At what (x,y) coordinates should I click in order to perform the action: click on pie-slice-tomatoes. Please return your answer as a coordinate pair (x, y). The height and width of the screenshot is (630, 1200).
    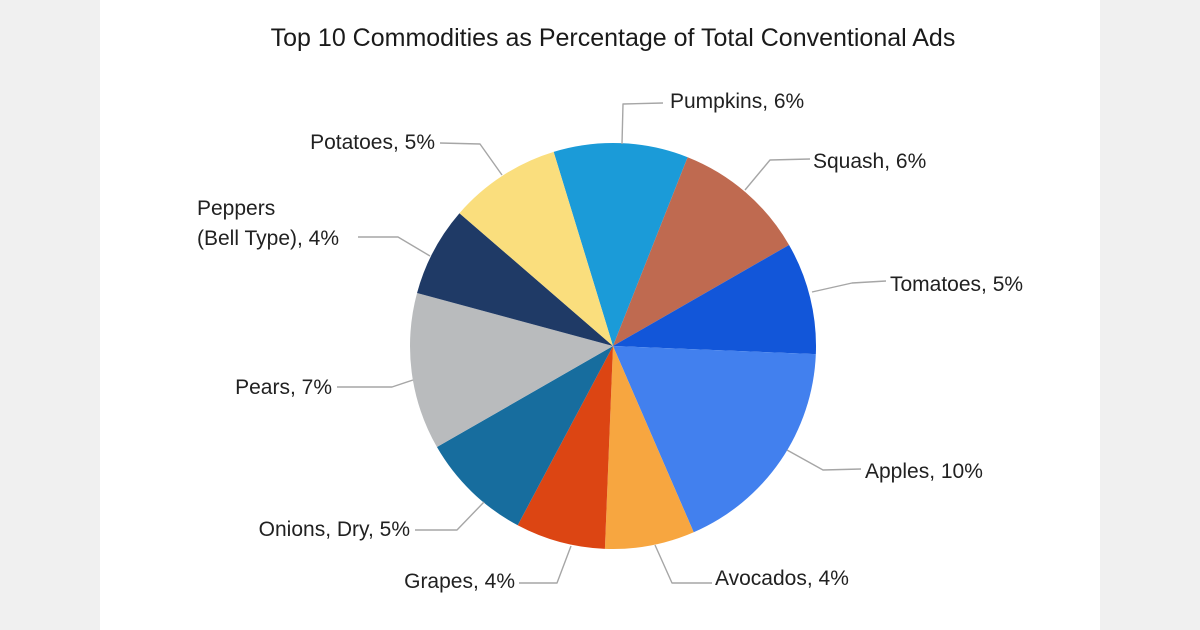
    Looking at the image, I should click on (715, 299).